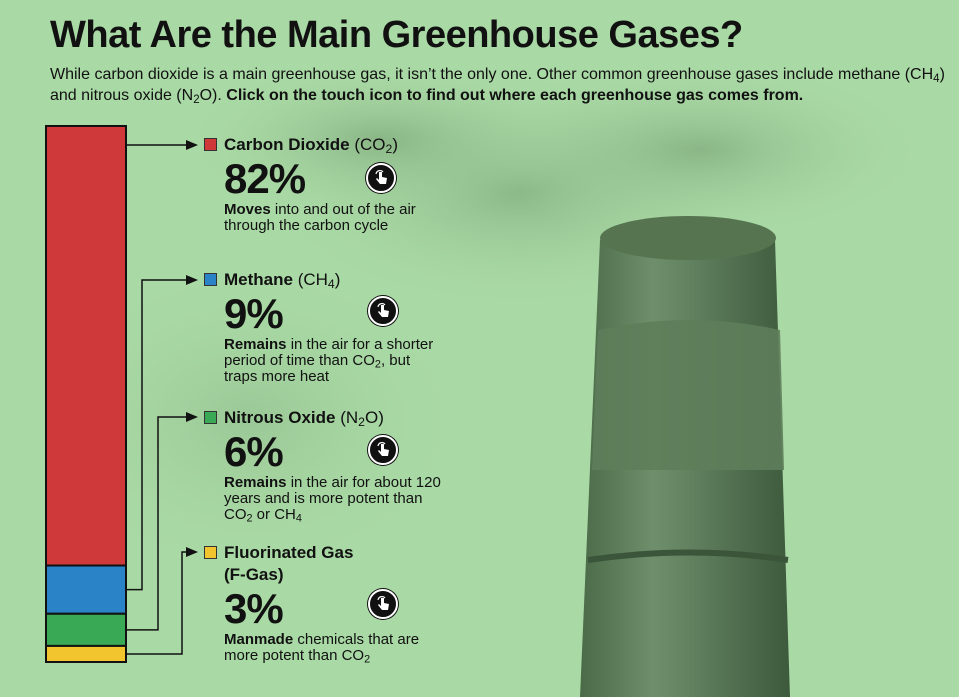 The image size is (959, 697). Describe the element at coordinates (254, 574) in the screenshot. I see `gas-name2-fluorinated-gas: (F-Gas)` at that location.